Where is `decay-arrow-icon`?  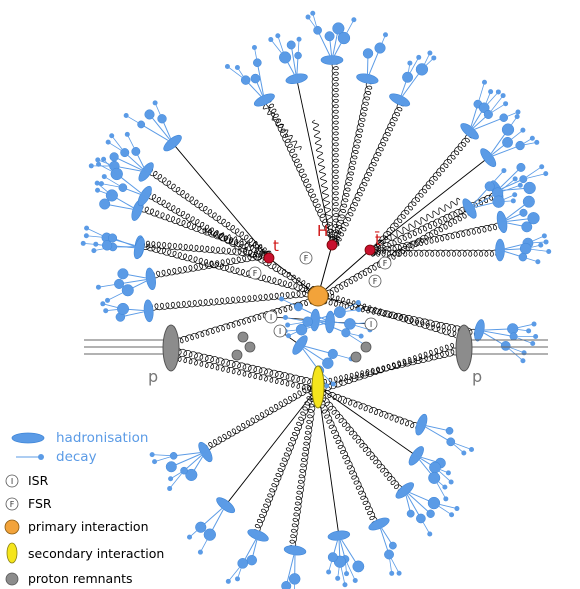
decay-arrow-icon is located at coordinates (41, 457).